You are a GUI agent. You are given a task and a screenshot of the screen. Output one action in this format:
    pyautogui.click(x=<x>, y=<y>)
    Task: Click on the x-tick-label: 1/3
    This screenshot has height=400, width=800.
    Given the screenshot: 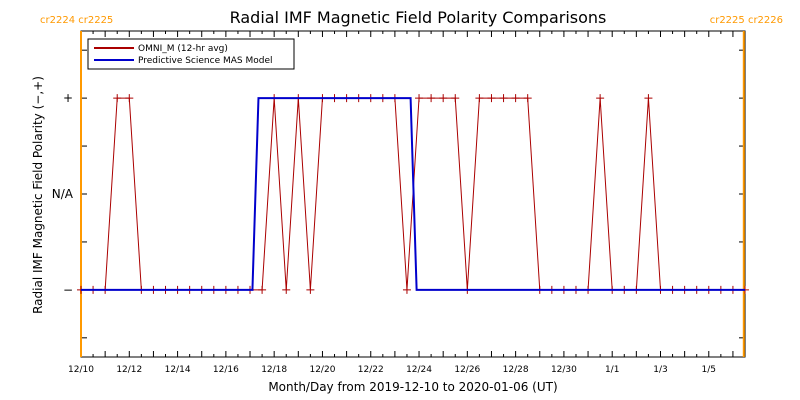 What is the action you would take?
    pyautogui.click(x=660, y=370)
    